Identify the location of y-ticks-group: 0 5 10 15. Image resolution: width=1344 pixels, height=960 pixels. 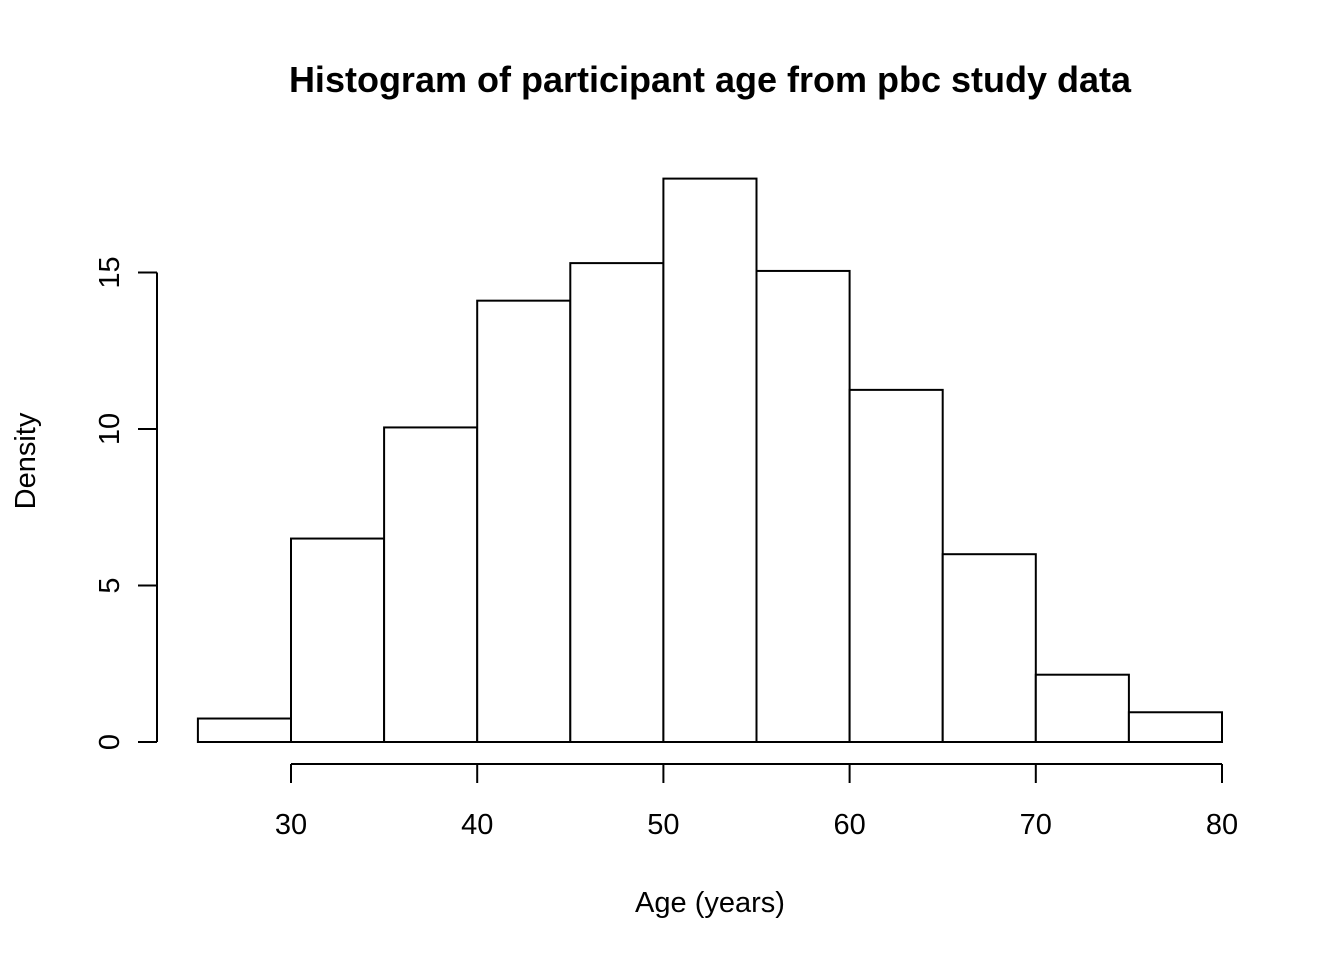
(125, 503).